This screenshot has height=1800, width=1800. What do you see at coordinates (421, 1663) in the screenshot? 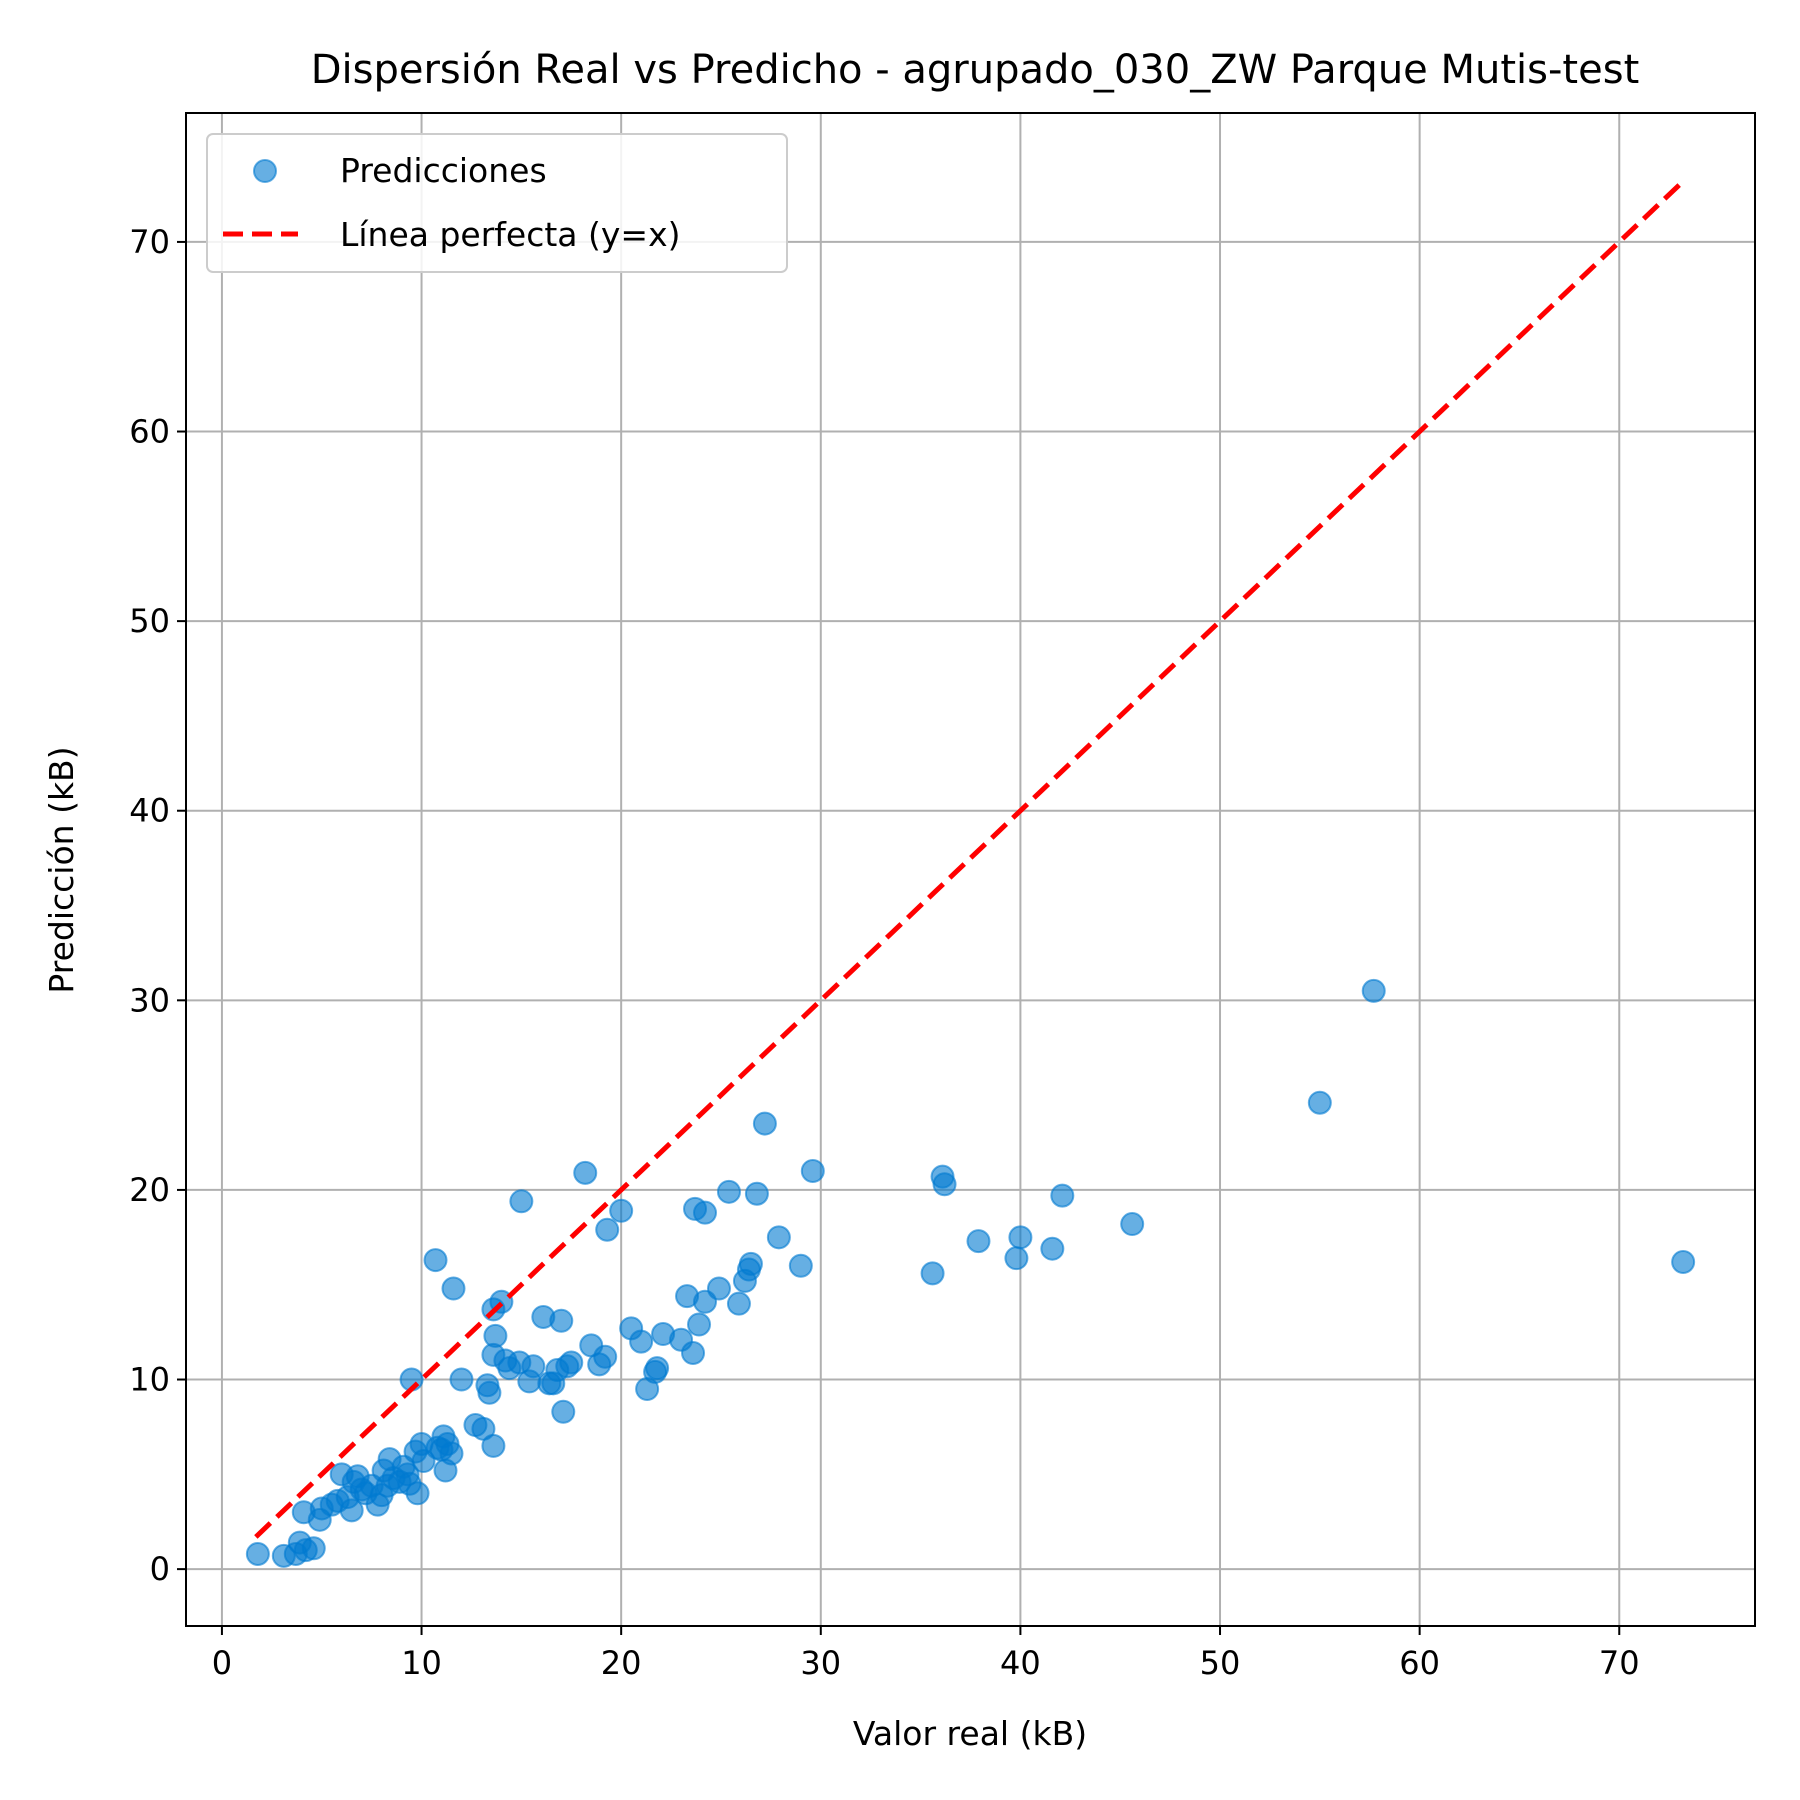
I see `x-tick-label: 10` at bounding box center [421, 1663].